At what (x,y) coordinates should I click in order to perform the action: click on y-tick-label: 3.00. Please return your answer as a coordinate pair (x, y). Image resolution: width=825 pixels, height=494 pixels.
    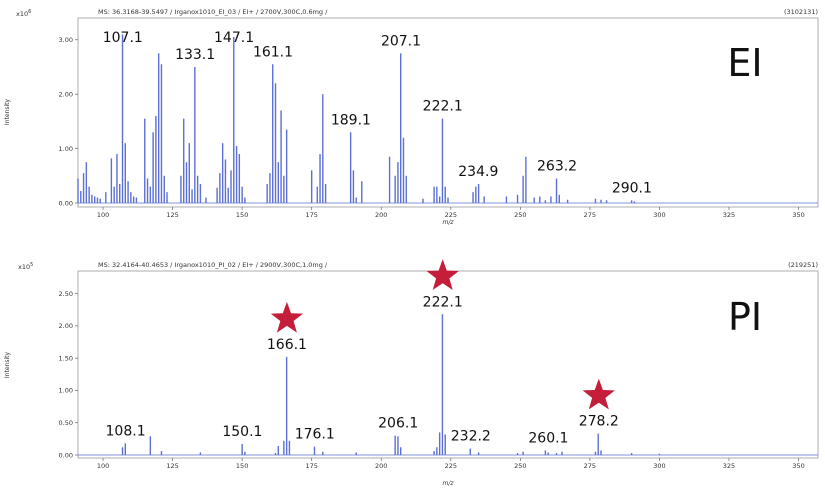
    Looking at the image, I should click on (66, 40).